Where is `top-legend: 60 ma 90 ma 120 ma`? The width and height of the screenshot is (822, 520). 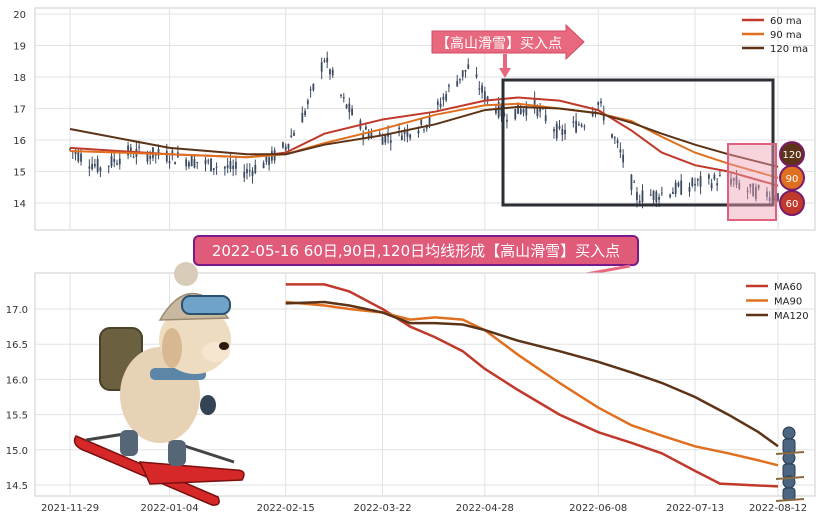
top-legend: 60 ma 90 ma 120 ma is located at coordinates (775, 35).